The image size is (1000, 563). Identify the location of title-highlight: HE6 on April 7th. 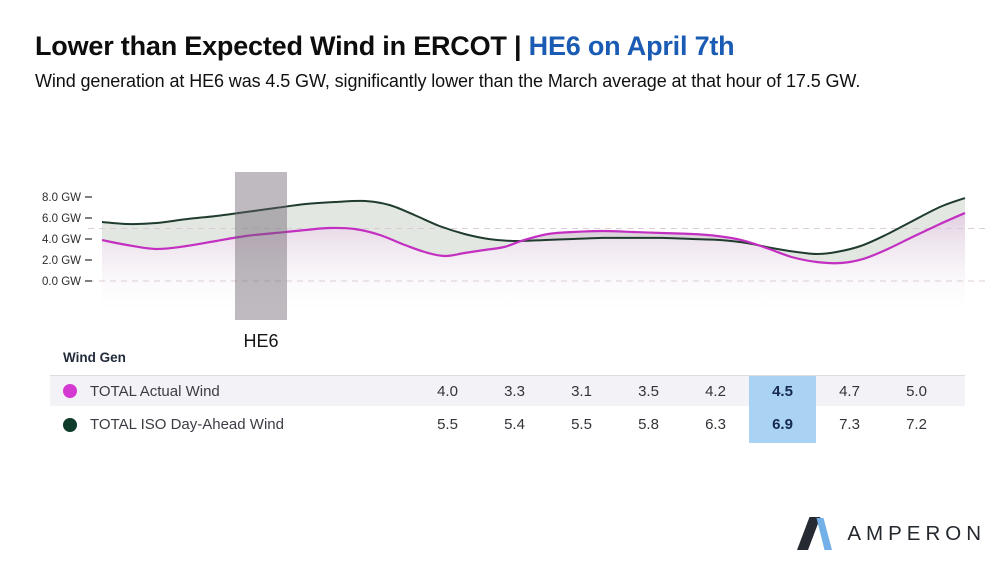
(631, 46).